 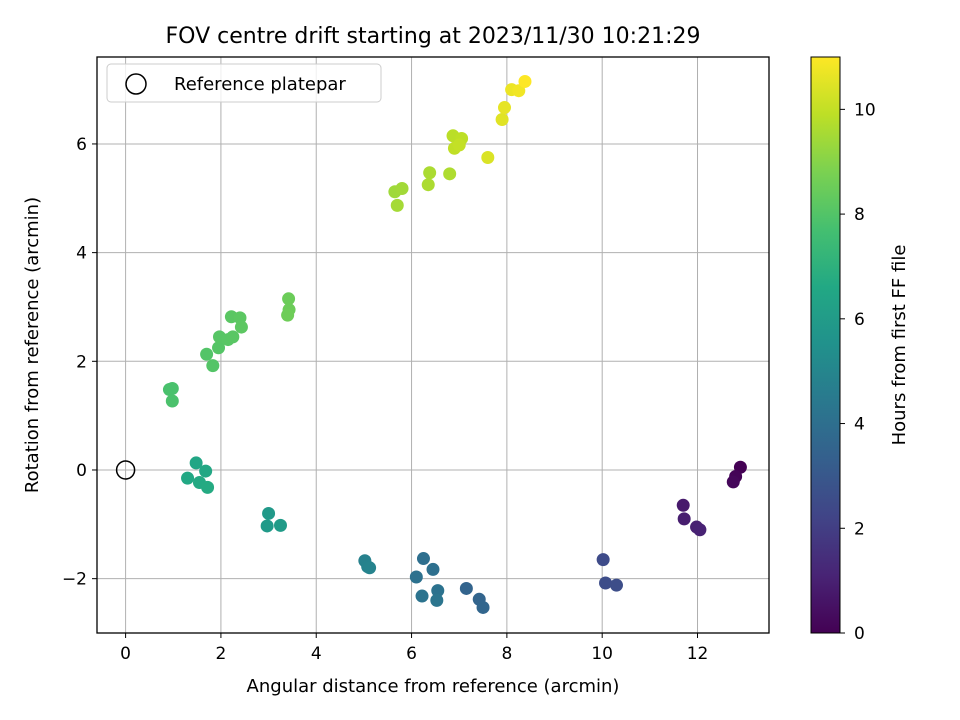 I want to click on legend-marker, so click(x=136, y=84).